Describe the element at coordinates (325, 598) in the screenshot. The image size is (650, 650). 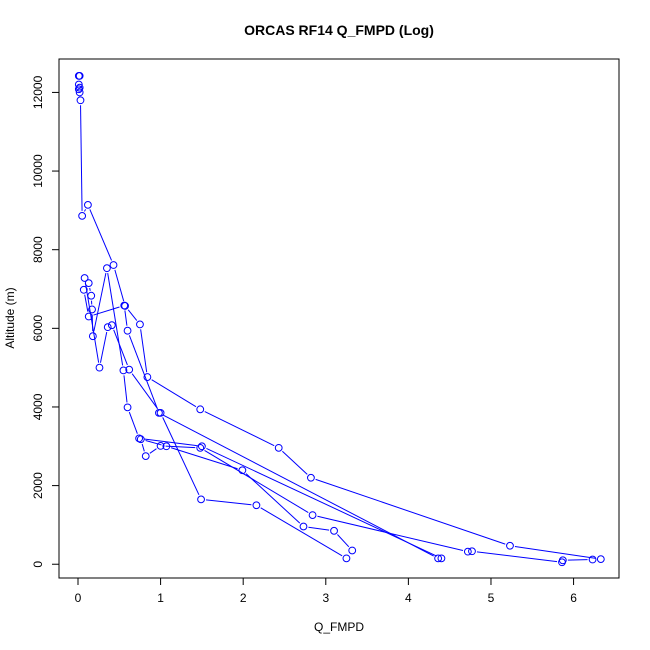
I see `x-tick-label: 3` at that location.